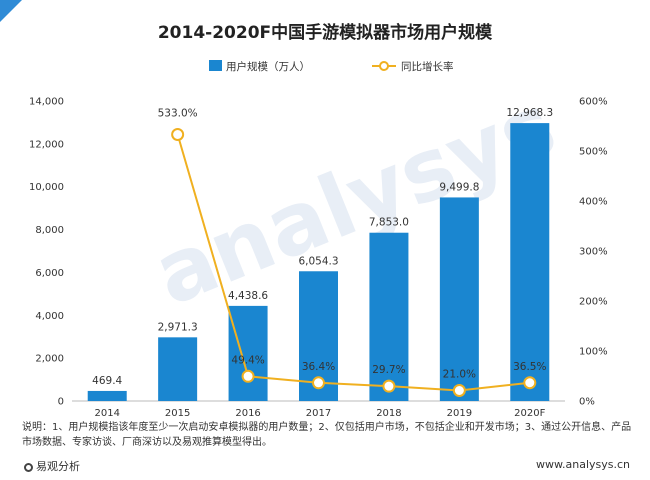  What do you see at coordinates (49, 230) in the screenshot?
I see `y-left-tick-label: 8,000` at bounding box center [49, 230].